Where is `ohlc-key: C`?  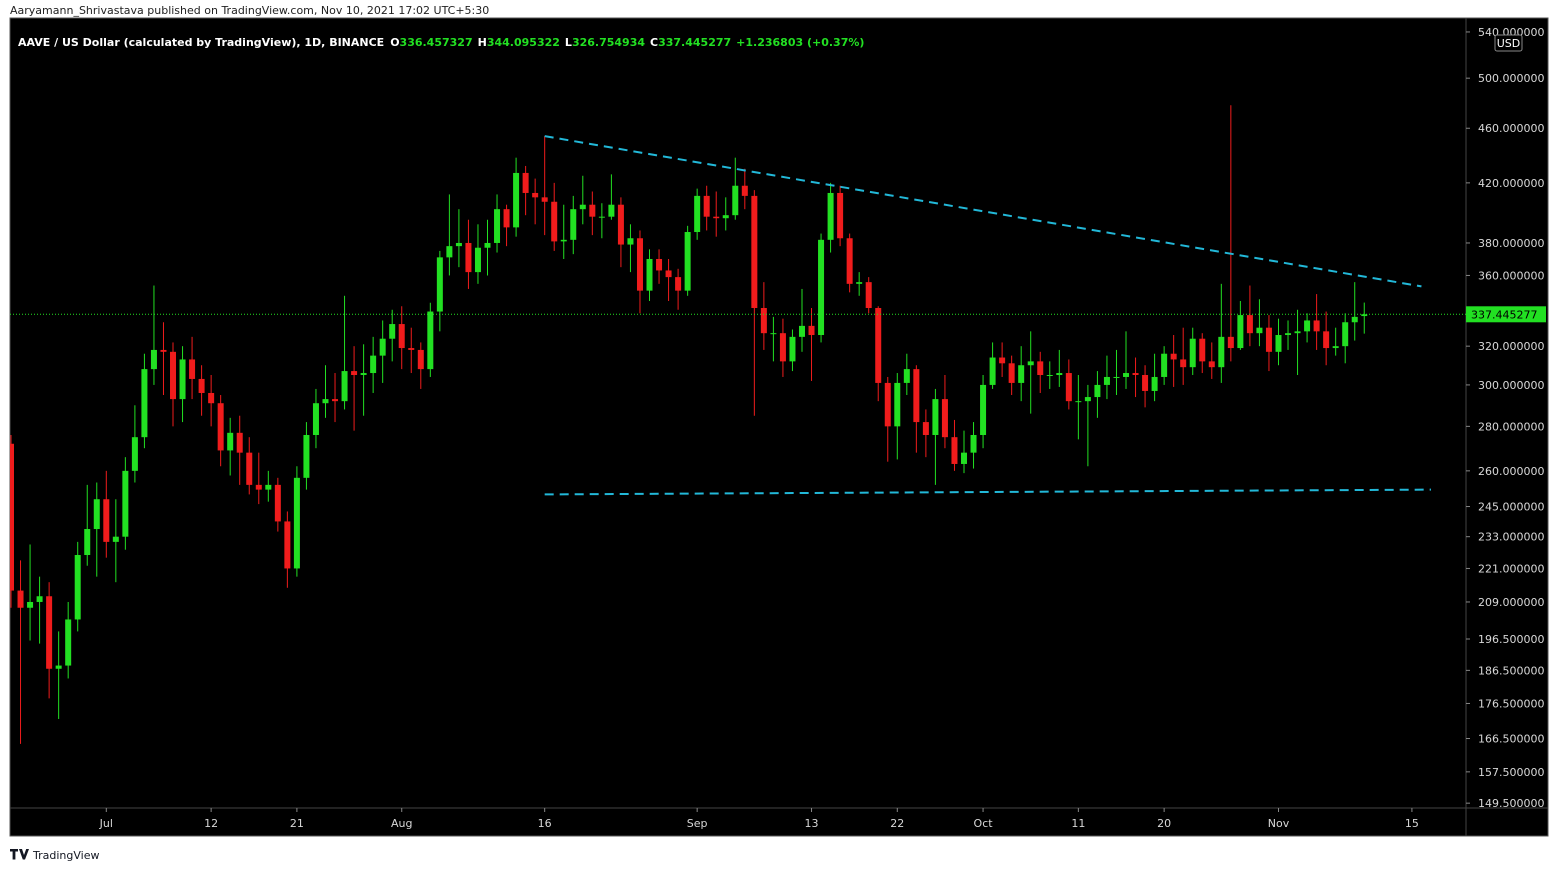 ohlc-key: C is located at coordinates (654, 42).